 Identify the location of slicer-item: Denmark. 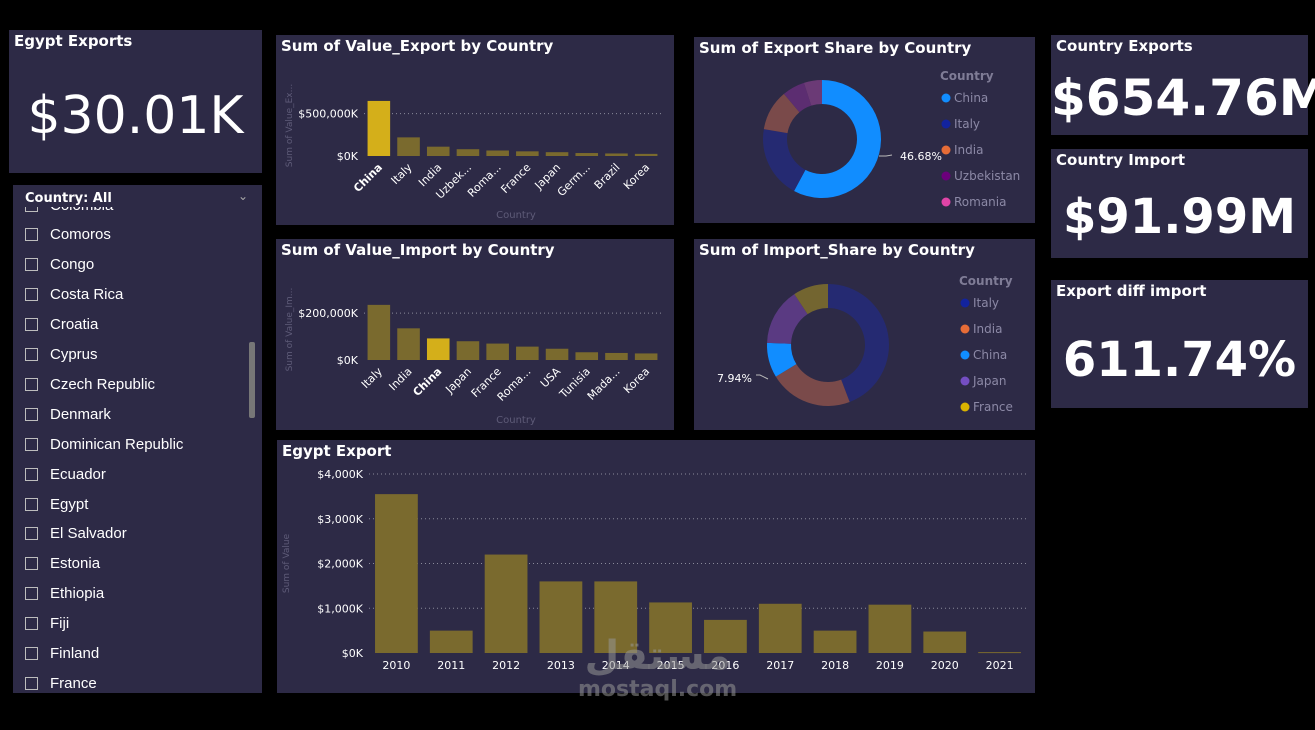
(68, 414).